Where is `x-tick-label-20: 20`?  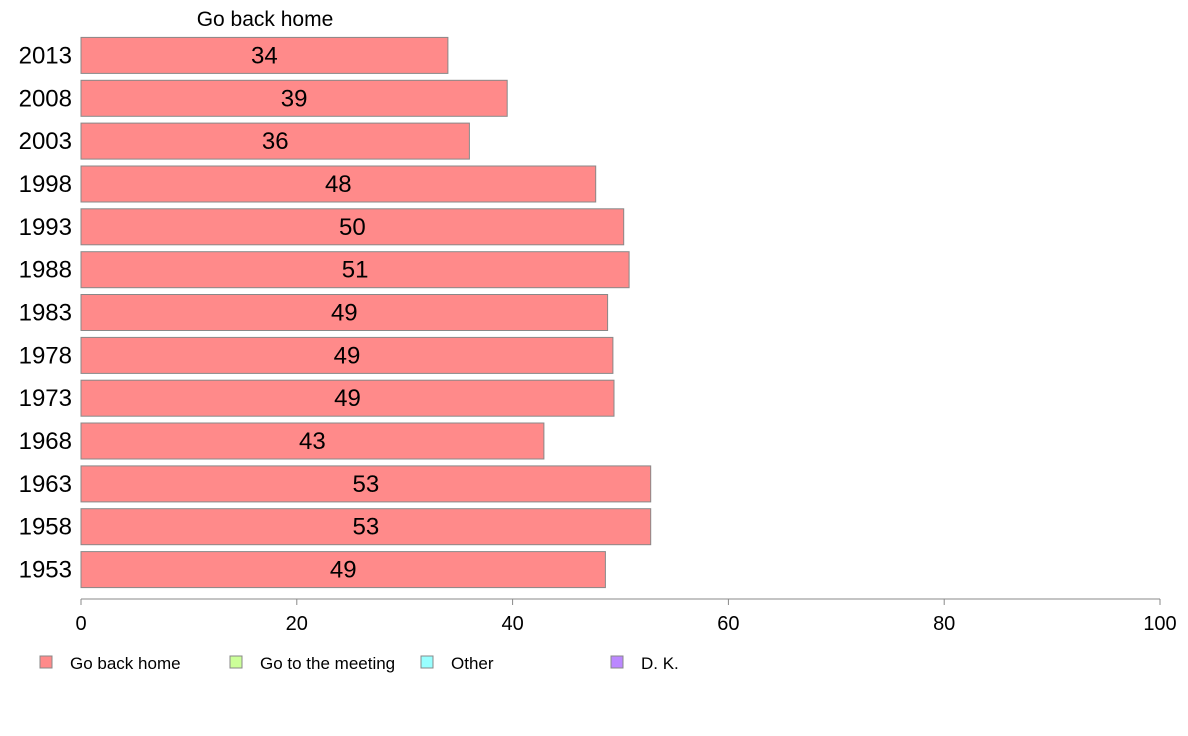 x-tick-label-20: 20 is located at coordinates (297, 624).